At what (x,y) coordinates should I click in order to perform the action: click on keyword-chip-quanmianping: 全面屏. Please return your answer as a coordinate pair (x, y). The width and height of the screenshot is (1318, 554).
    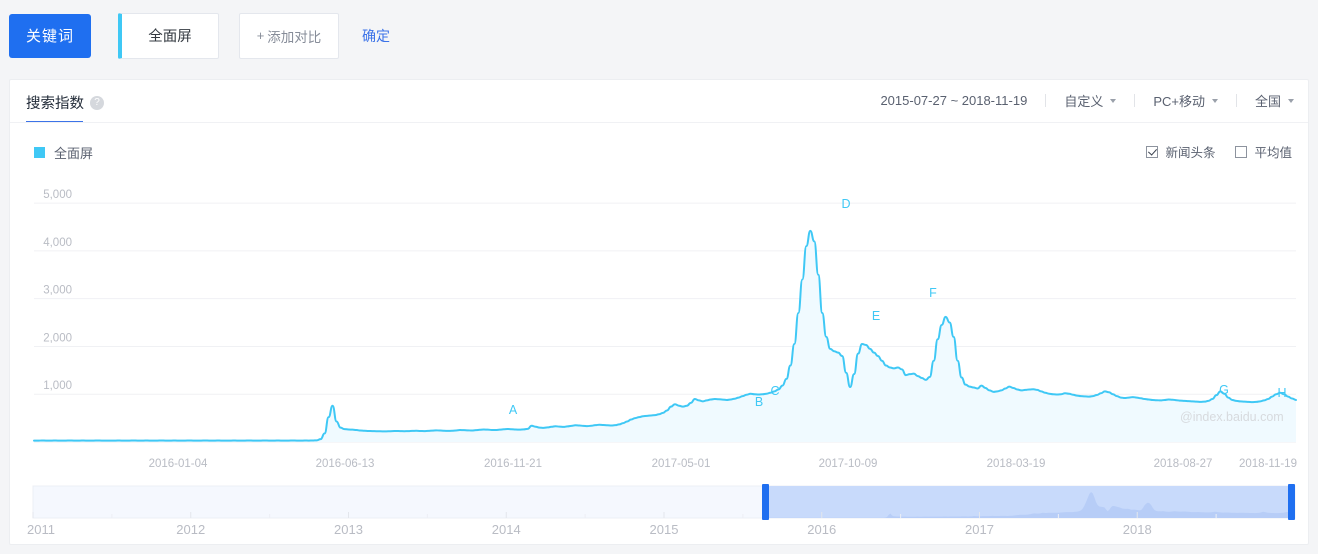
    Looking at the image, I should click on (168, 35).